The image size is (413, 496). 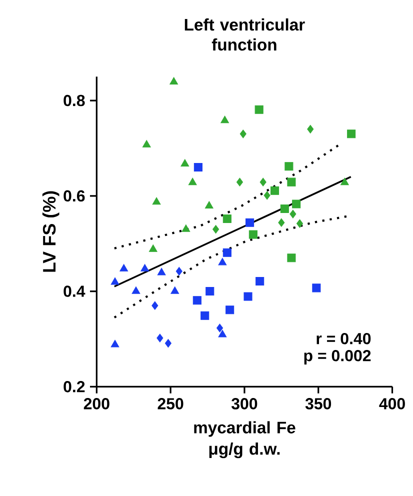 What do you see at coordinates (392, 404) in the screenshot?
I see `x-tick-label: 400` at bounding box center [392, 404].